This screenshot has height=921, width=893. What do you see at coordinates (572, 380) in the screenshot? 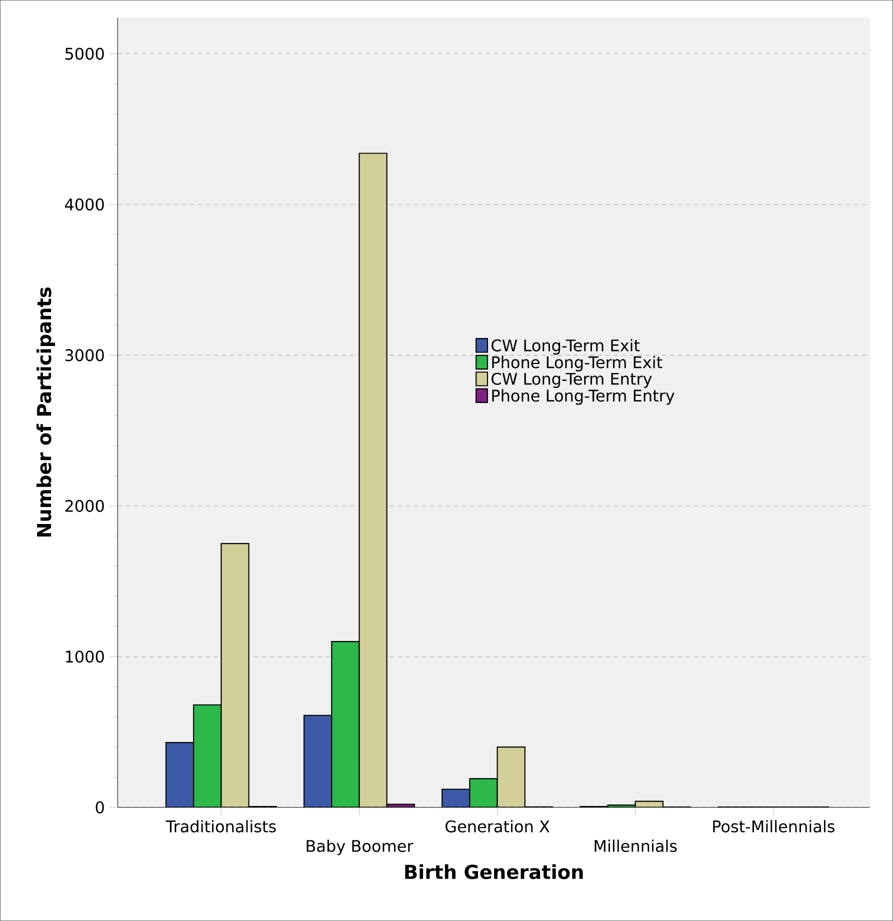
I see `legend-label: CW Long-Term Entry` at bounding box center [572, 380].